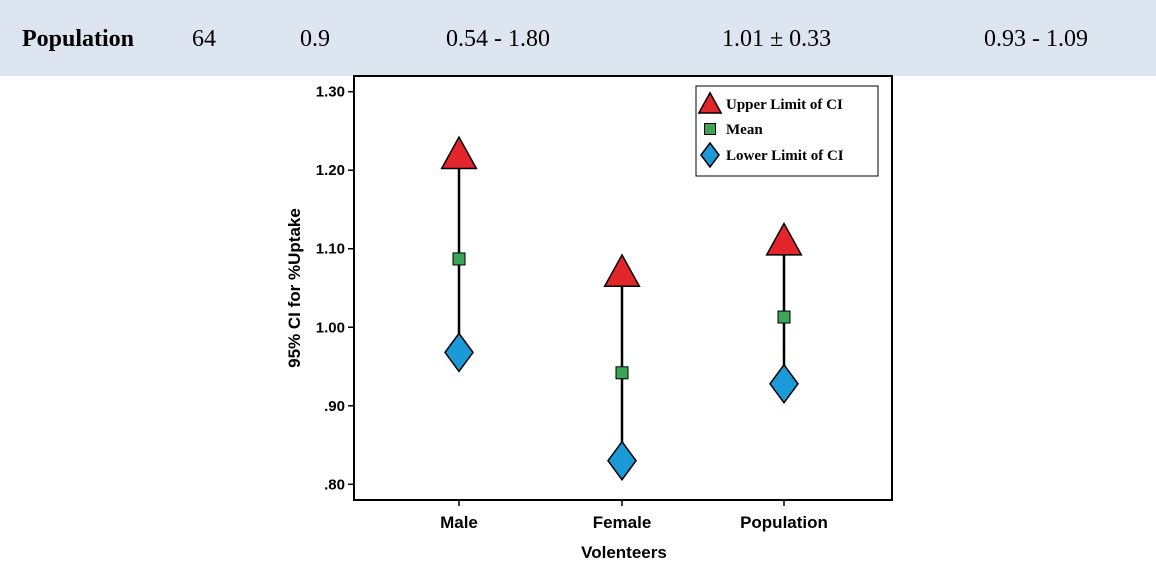  What do you see at coordinates (784, 522) in the screenshot?
I see `x-tick-label: Population` at bounding box center [784, 522].